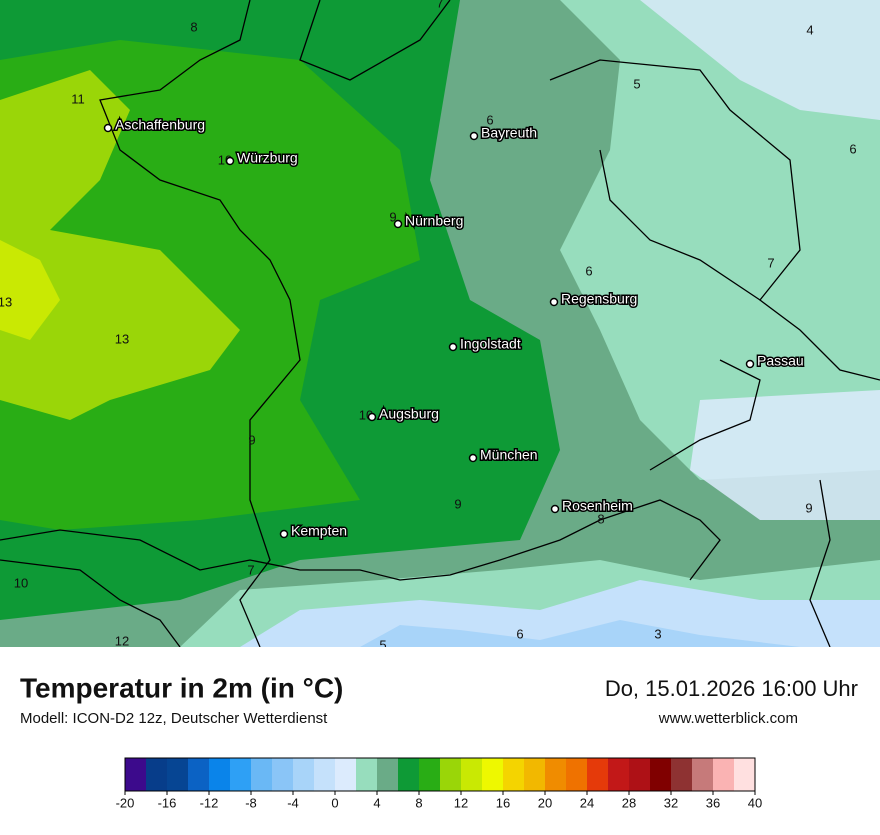  I want to click on colorbar-tick-label: 28, so click(629, 802).